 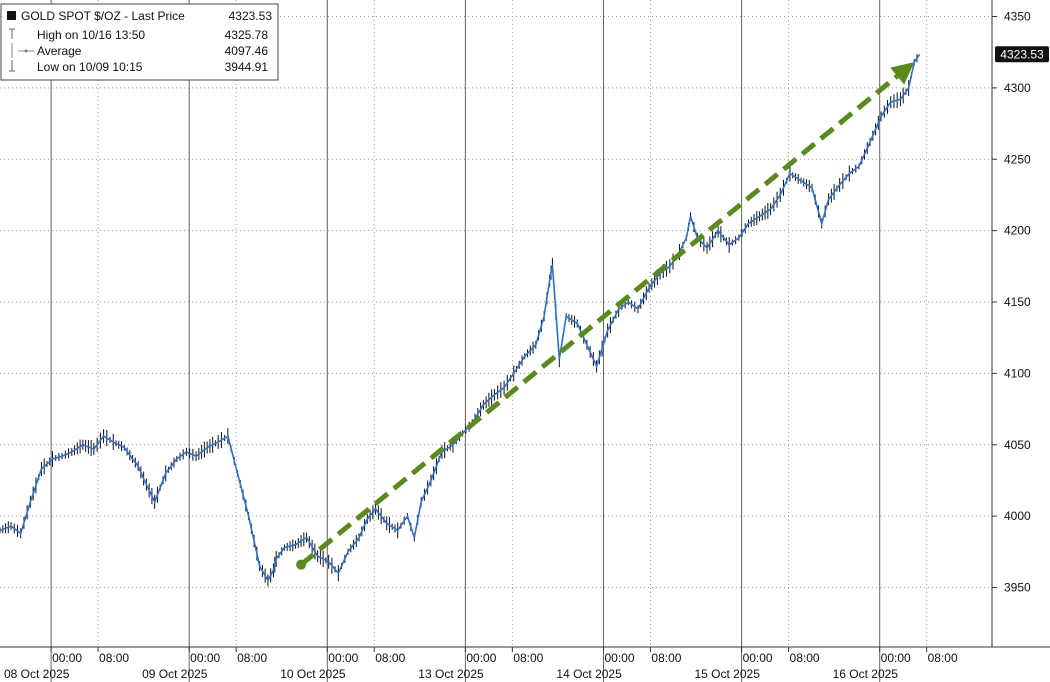 I want to click on last-price-tag-background, so click(x=1022, y=54).